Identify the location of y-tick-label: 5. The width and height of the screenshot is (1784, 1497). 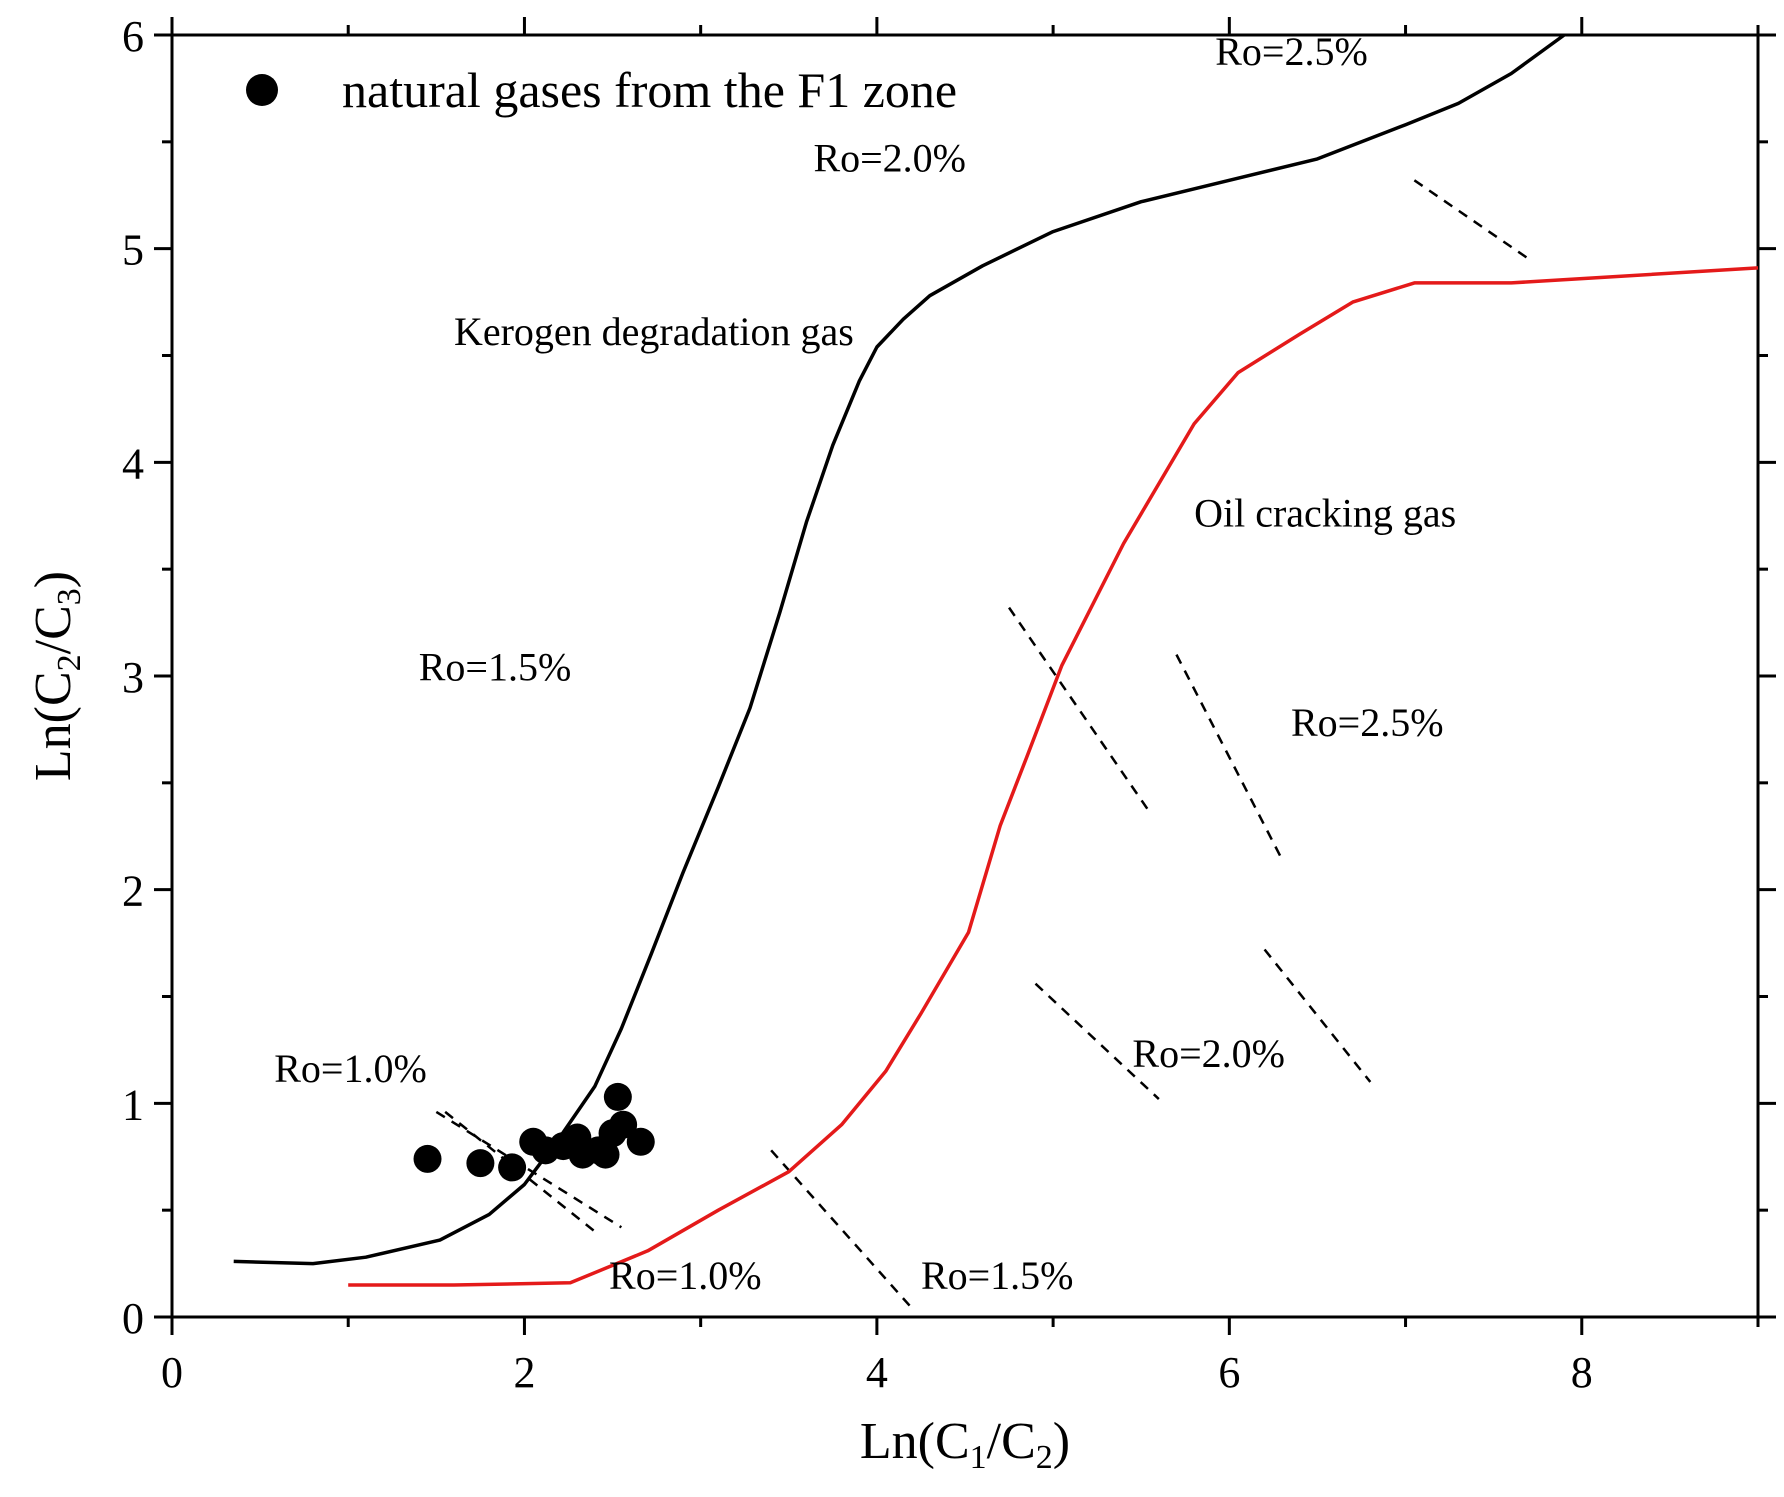
(133, 250).